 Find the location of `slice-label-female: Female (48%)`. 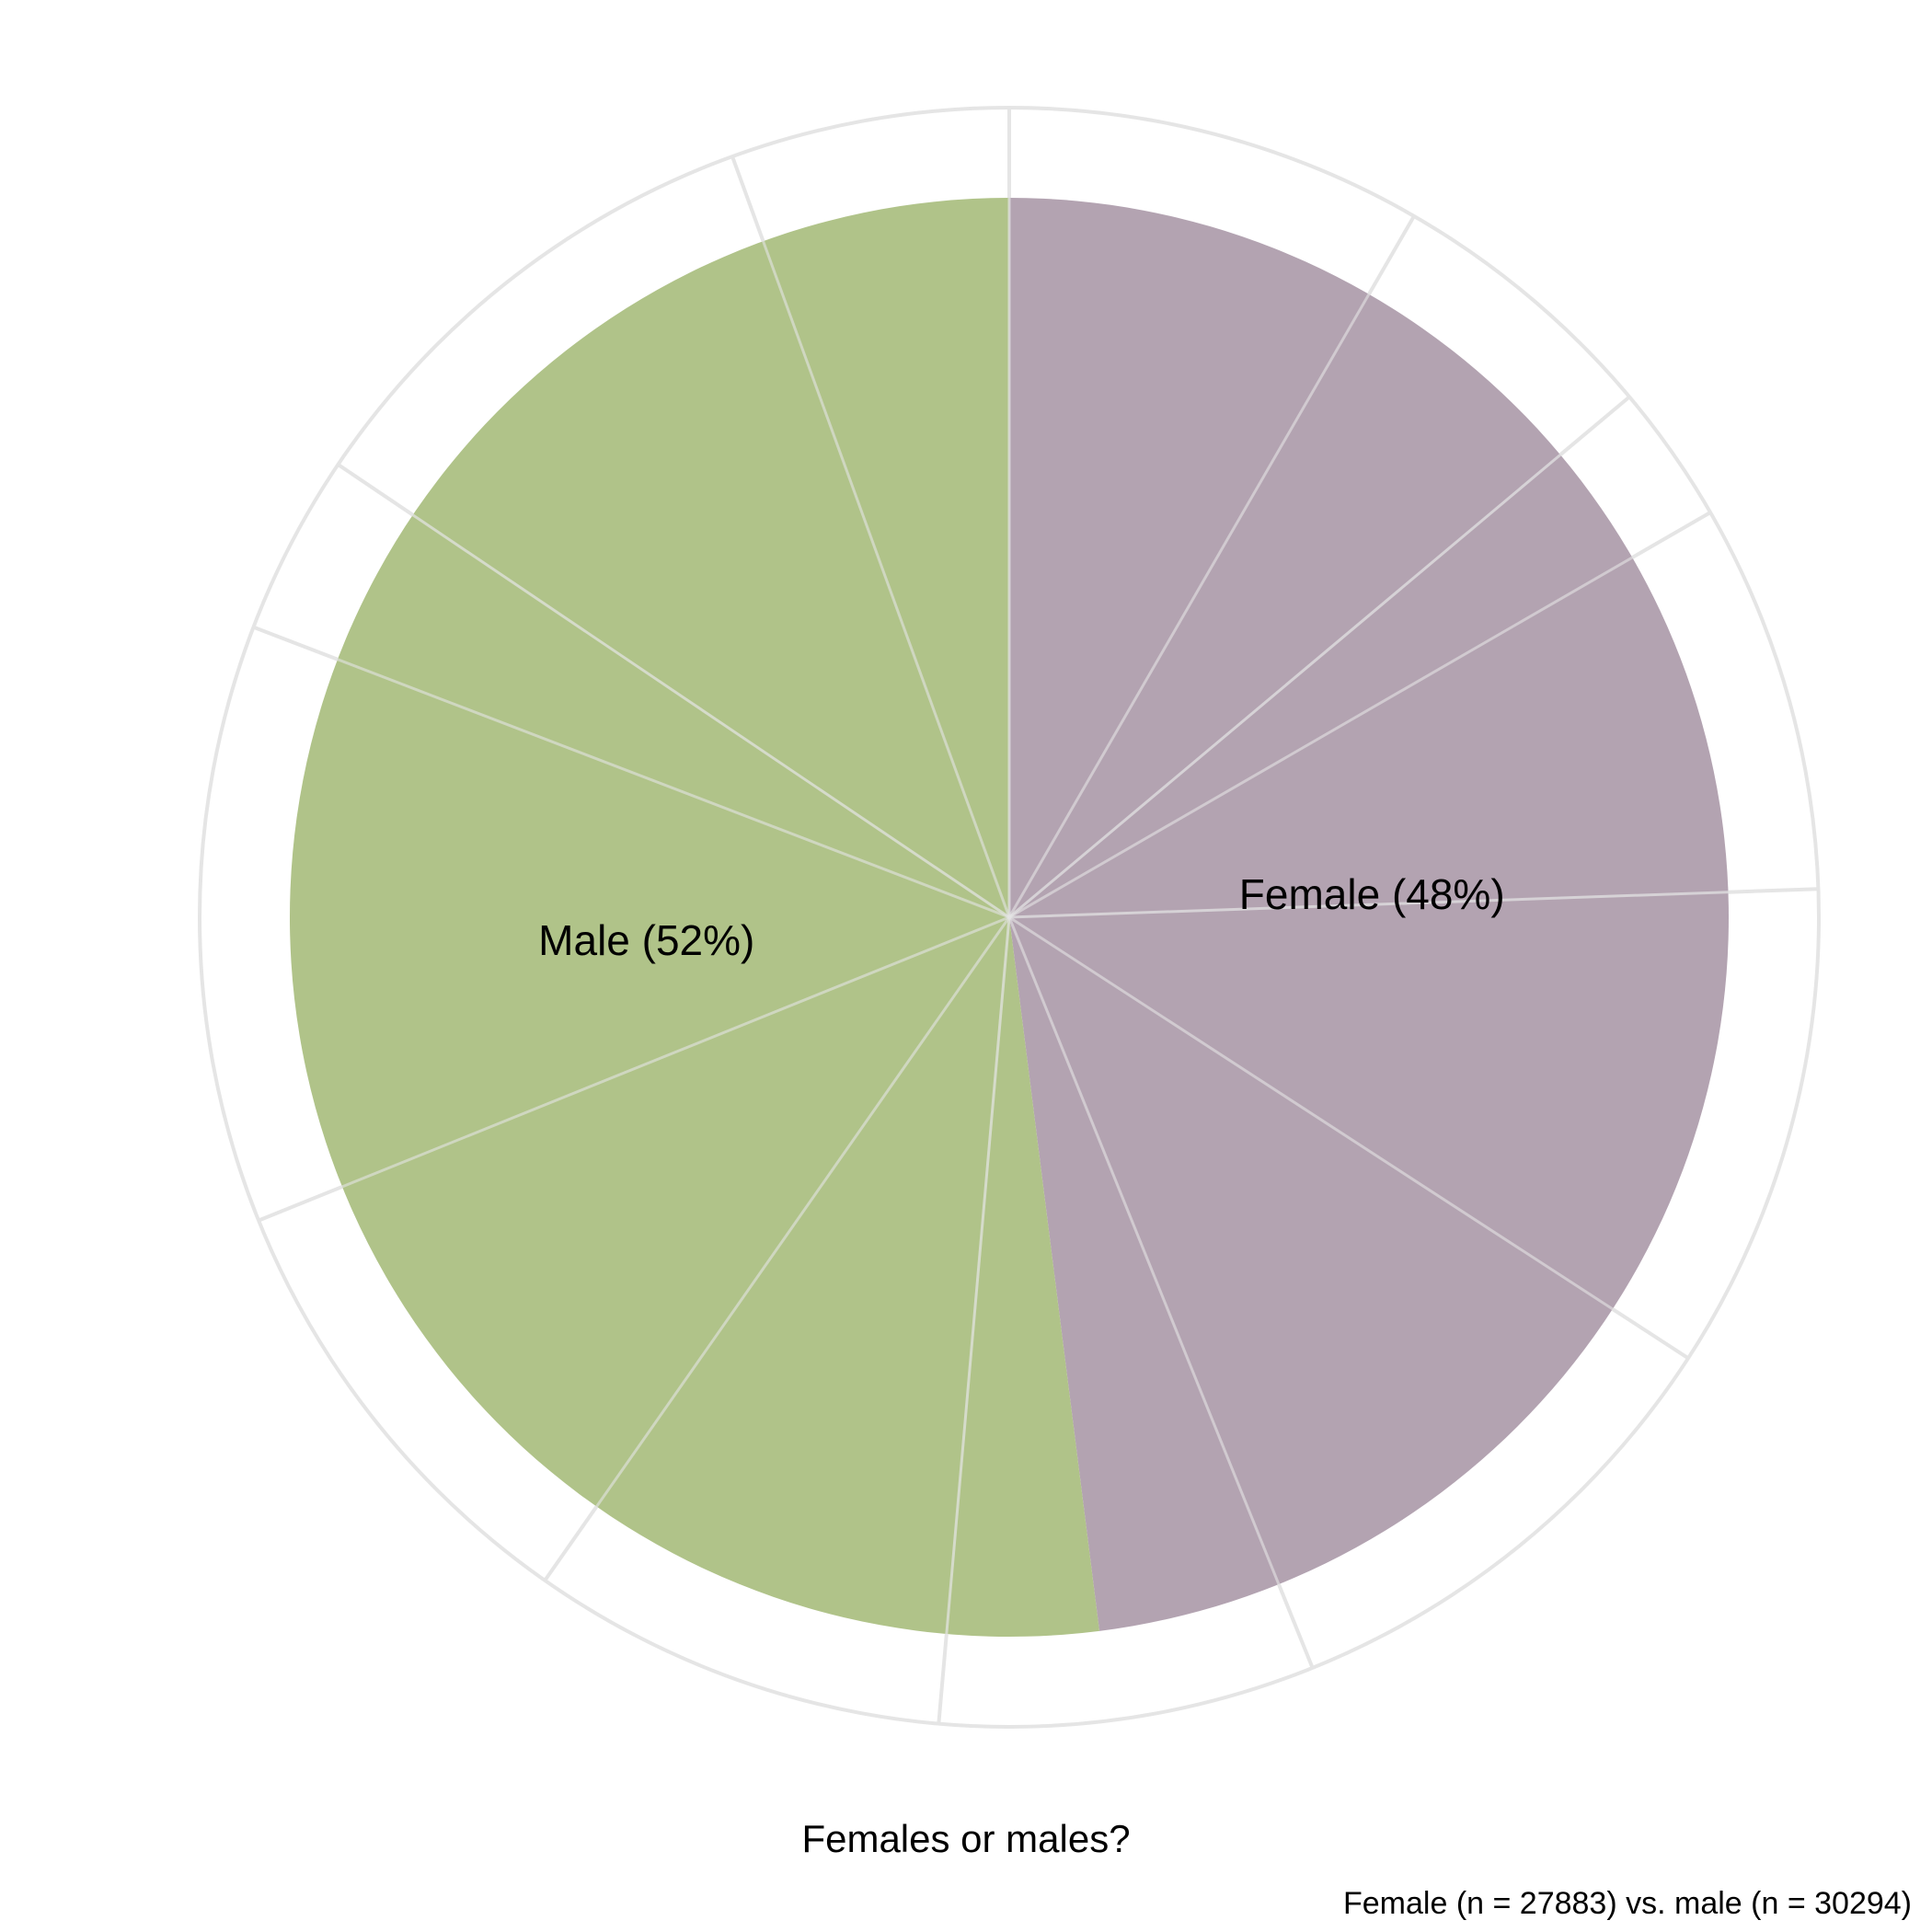

slice-label-female: Female (48%) is located at coordinates (1372, 894).